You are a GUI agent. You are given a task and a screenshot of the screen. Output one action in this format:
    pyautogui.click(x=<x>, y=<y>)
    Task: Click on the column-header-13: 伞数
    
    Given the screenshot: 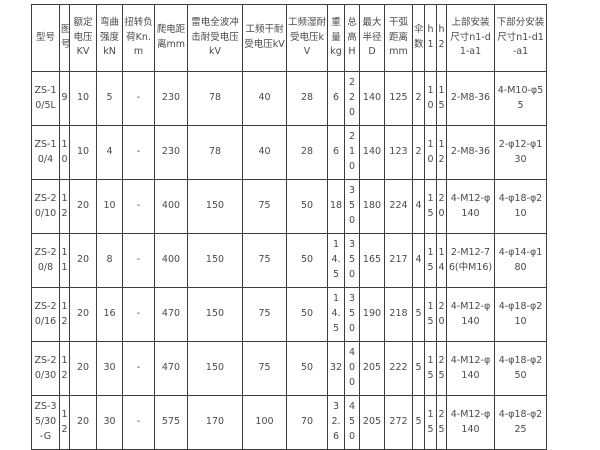 What is the action you would take?
    pyautogui.click(x=418, y=38)
    